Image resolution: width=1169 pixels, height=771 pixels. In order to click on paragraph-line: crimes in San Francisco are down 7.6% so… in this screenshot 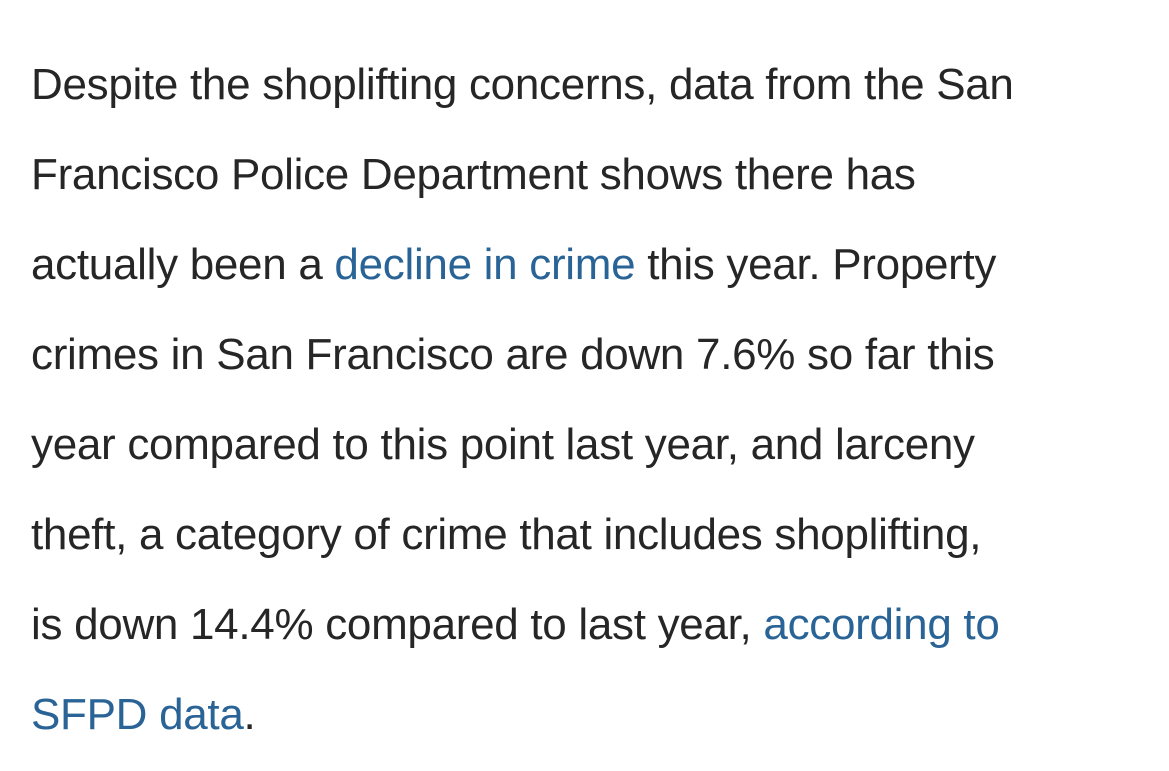, I will do `click(590, 355)`.